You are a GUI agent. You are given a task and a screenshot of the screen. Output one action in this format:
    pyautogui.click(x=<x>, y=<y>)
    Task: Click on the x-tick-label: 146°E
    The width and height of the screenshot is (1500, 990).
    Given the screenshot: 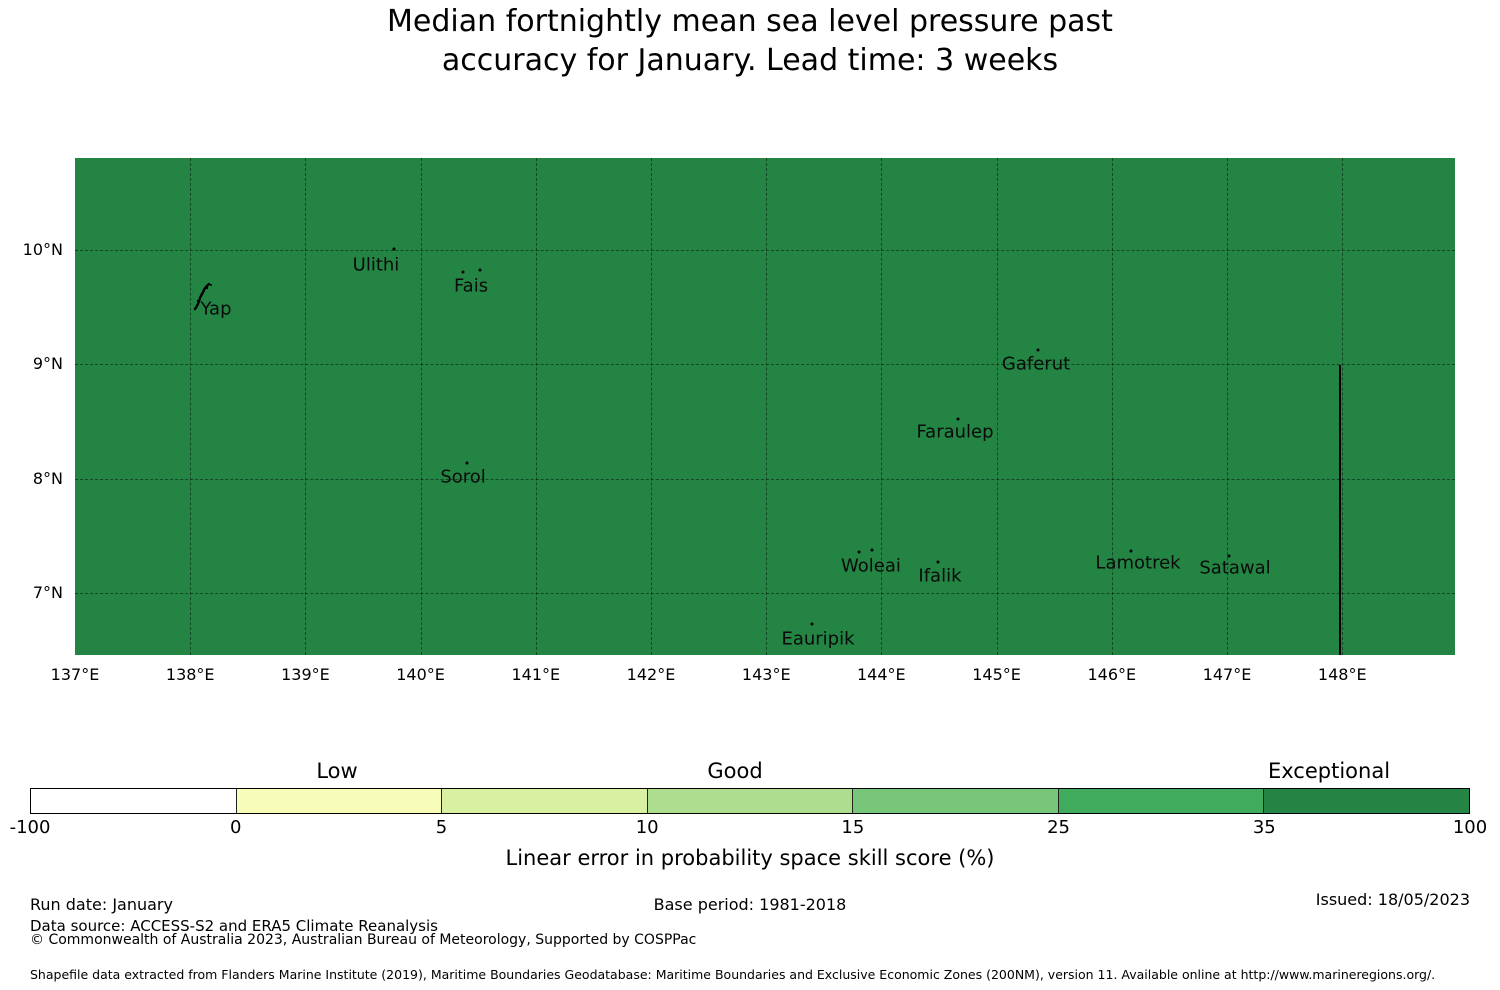 What is the action you would take?
    pyautogui.click(x=1112, y=674)
    